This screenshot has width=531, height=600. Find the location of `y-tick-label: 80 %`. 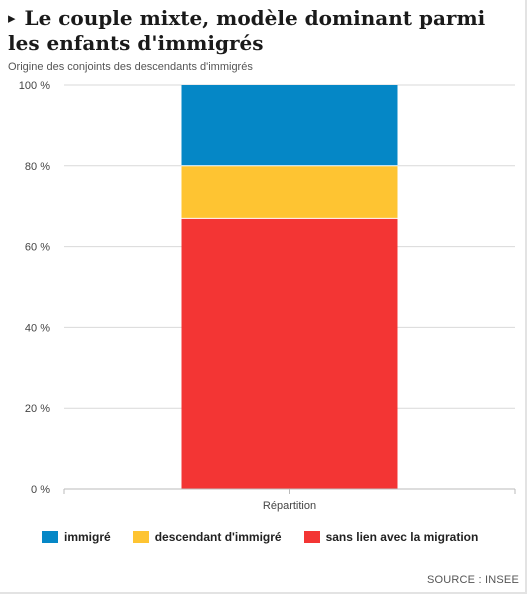

y-tick-label: 80 % is located at coordinates (37, 167).